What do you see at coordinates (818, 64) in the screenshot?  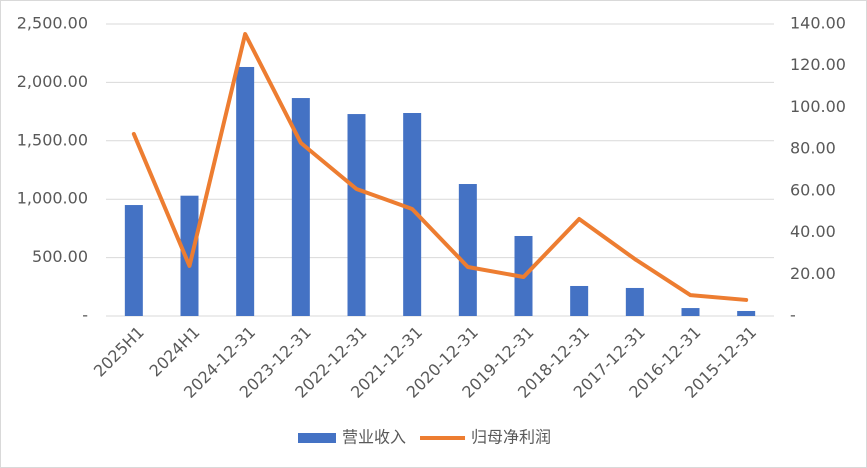 I see `y2-tick-label: 120.00` at bounding box center [818, 64].